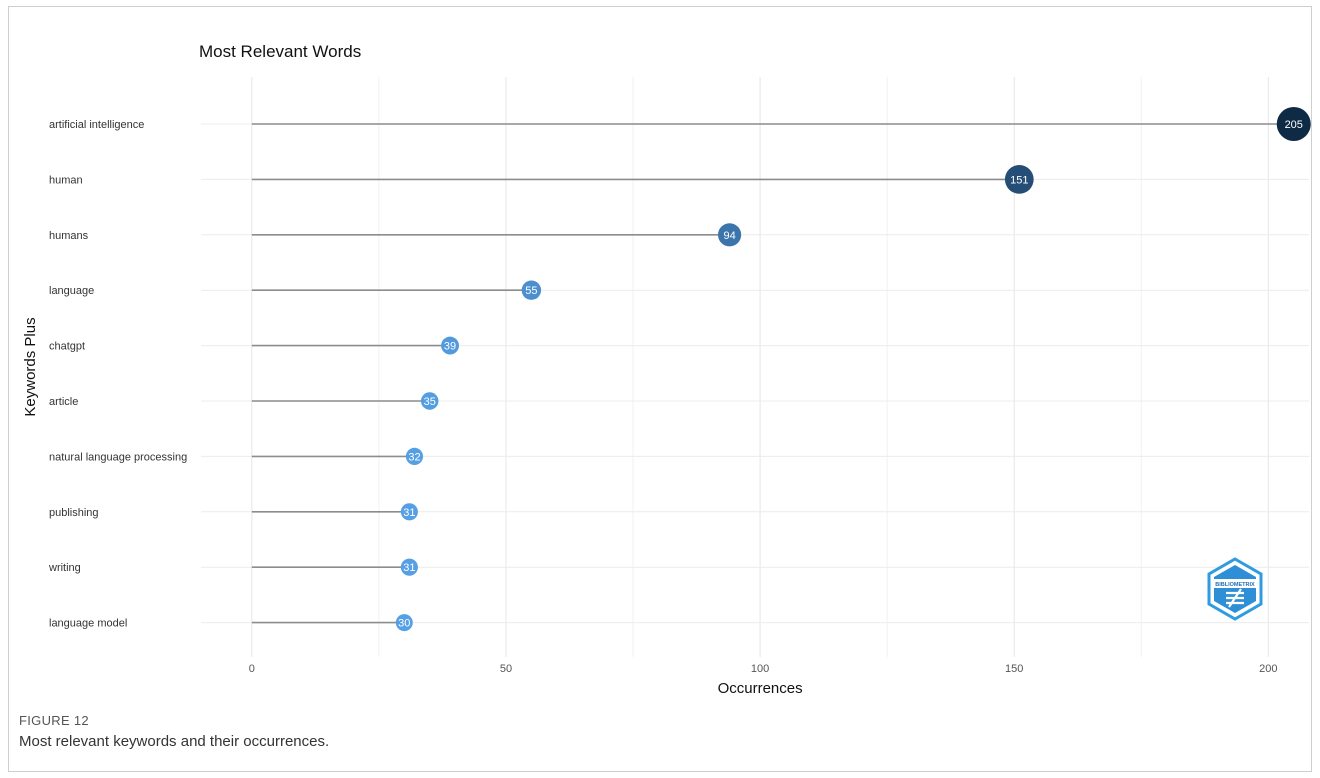  I want to click on data-label: 32, so click(414, 457).